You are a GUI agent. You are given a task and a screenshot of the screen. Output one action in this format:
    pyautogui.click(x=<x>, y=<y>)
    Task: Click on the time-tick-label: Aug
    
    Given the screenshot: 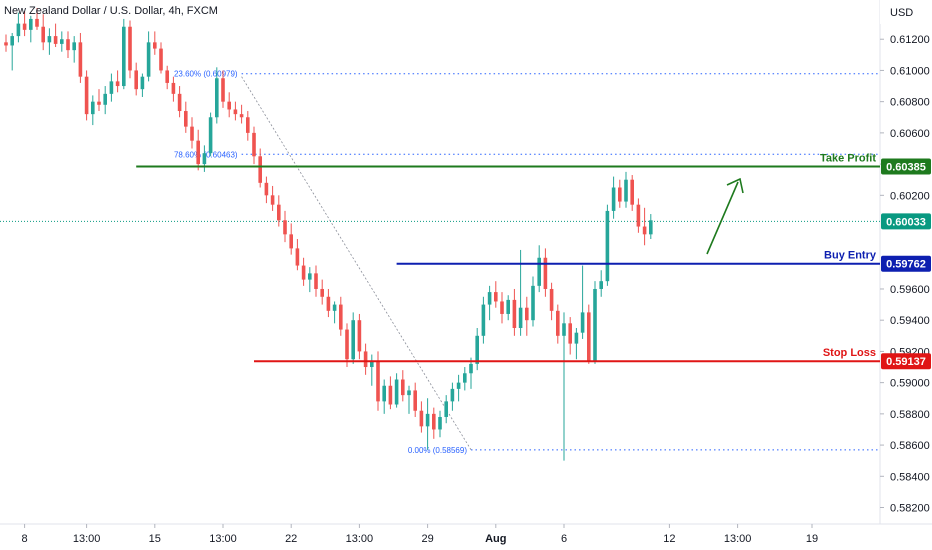 What is the action you would take?
    pyautogui.click(x=495, y=539)
    